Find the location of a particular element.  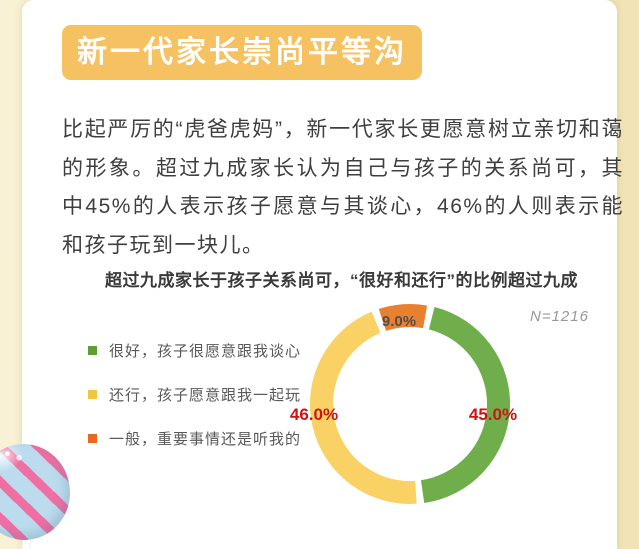

legend-swatch-average-icon is located at coordinates (92, 438).